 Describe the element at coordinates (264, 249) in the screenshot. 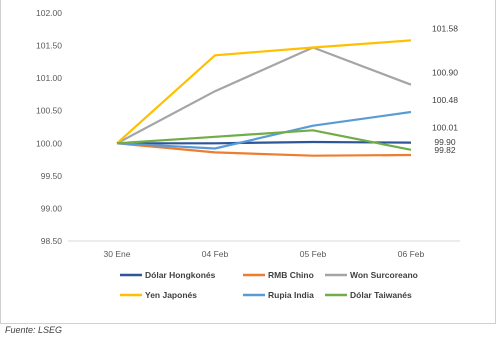

I see `x-axis: 30 Ene 04 Feb 05 Feb 06 Feb` at that location.